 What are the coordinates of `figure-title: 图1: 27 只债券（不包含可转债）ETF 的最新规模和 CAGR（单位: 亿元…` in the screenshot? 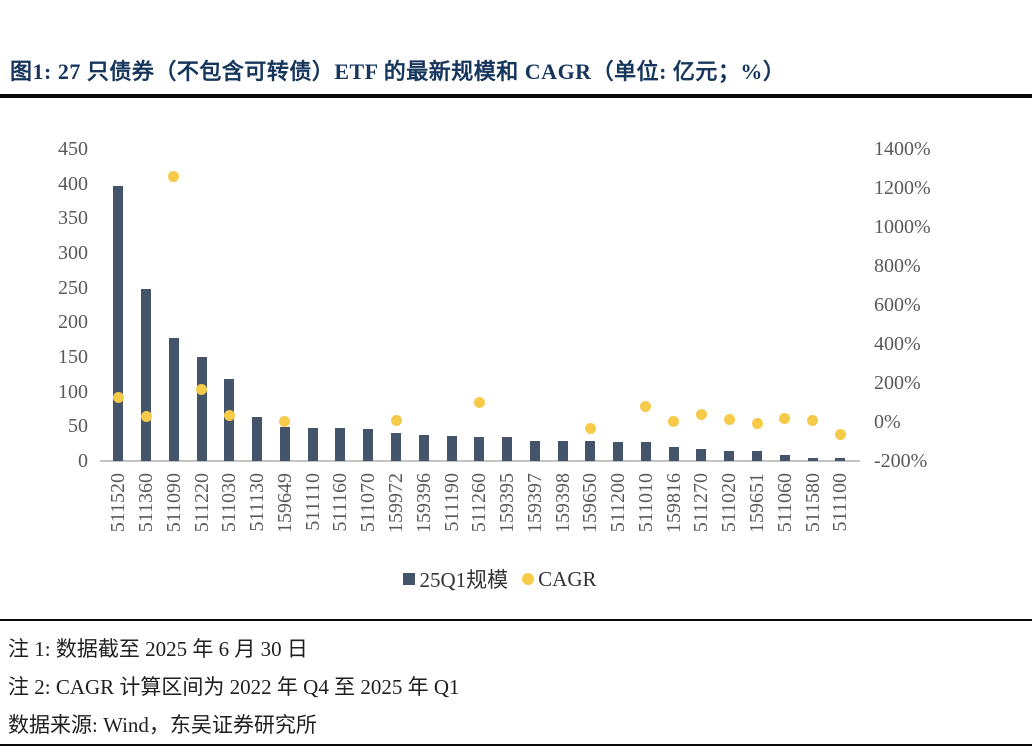 It's located at (398, 71).